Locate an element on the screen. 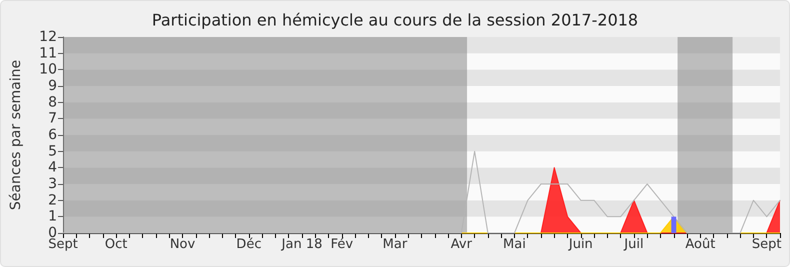 The height and width of the screenshot is (267, 790). y-tick-label: 9 is located at coordinates (52, 86).